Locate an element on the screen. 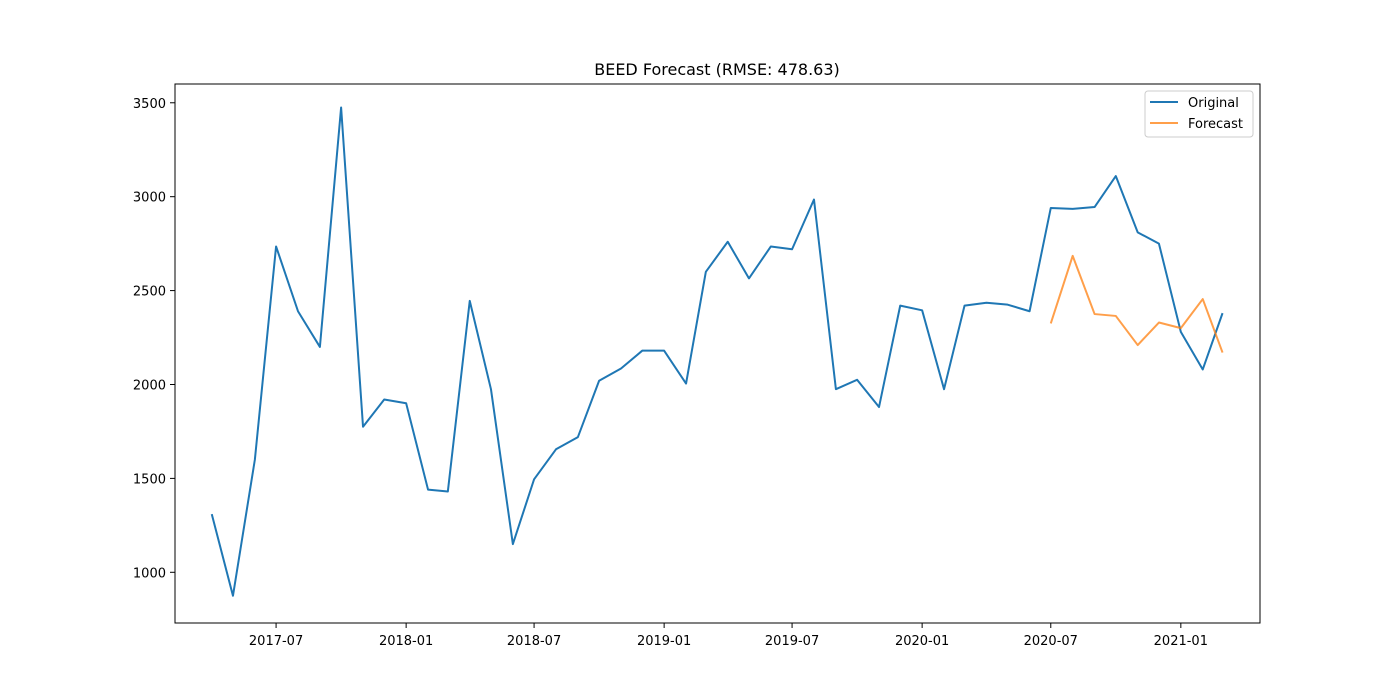 The image size is (1400, 700). legend-label-forecast: Forecast is located at coordinates (1215, 124).